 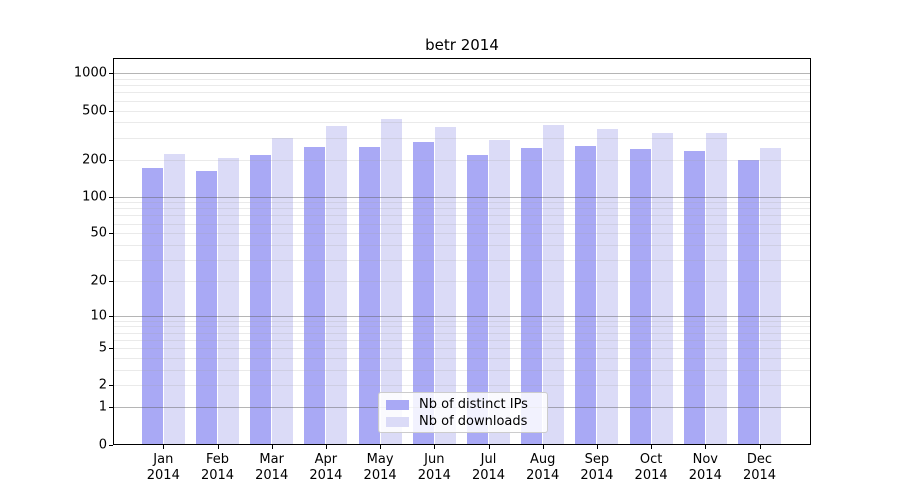 What do you see at coordinates (98, 316) in the screenshot?
I see `y-tick-label: 10` at bounding box center [98, 316].